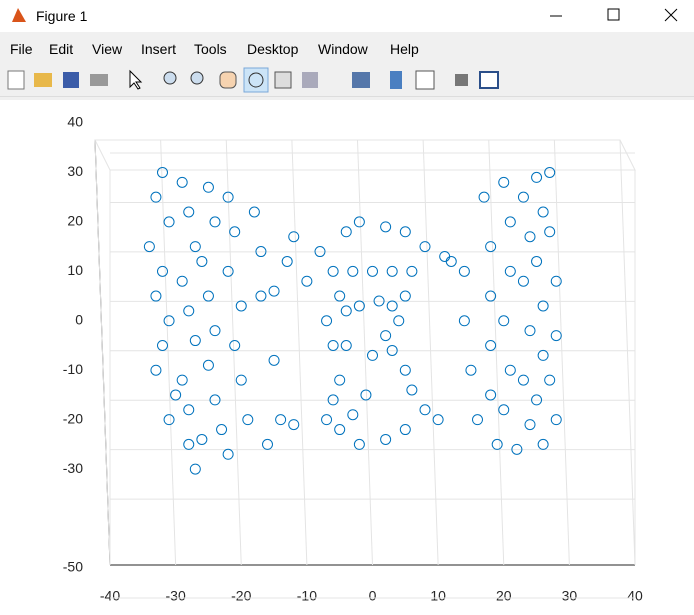 This screenshot has height=615, width=694. I want to click on pan-icon, so click(228, 80).